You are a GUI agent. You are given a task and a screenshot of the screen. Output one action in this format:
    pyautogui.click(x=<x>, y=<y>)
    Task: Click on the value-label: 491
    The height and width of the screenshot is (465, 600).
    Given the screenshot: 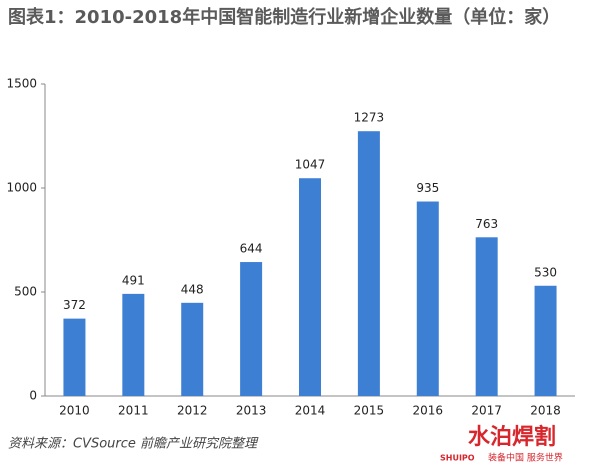 What is the action you would take?
    pyautogui.click(x=133, y=280)
    